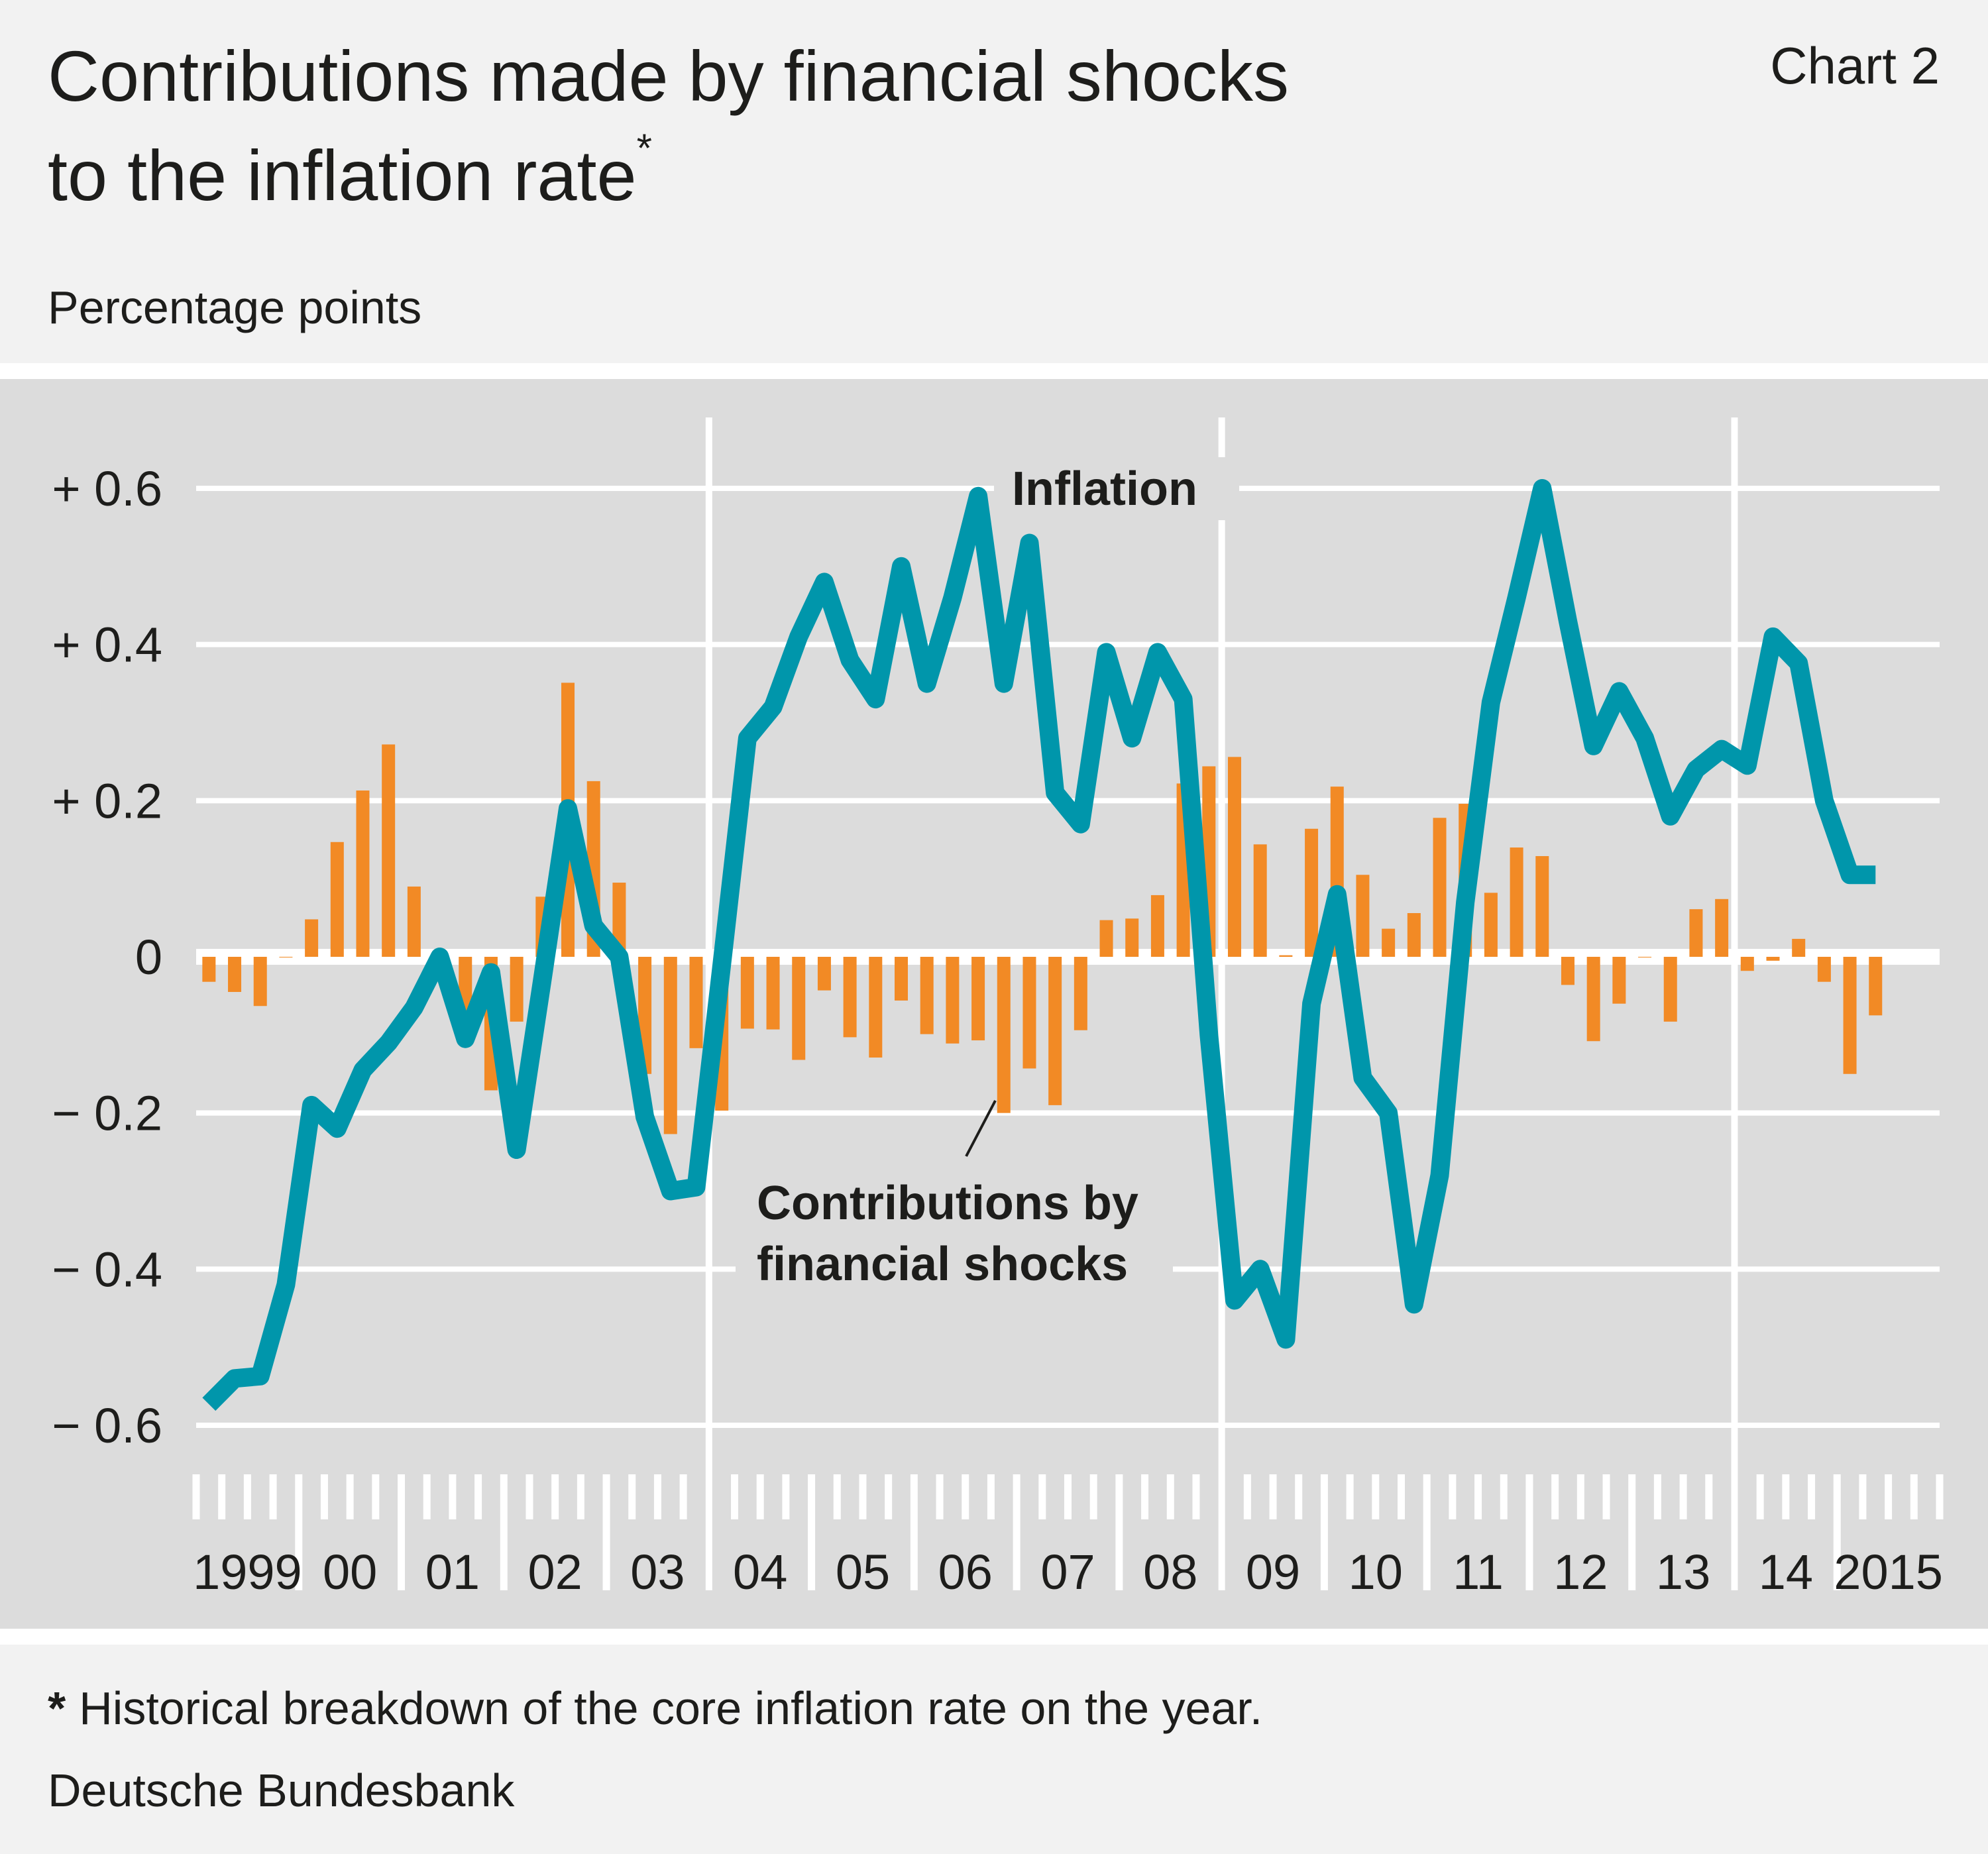  What do you see at coordinates (1067, 1573) in the screenshot?
I see `x-tick-label: 07` at bounding box center [1067, 1573].